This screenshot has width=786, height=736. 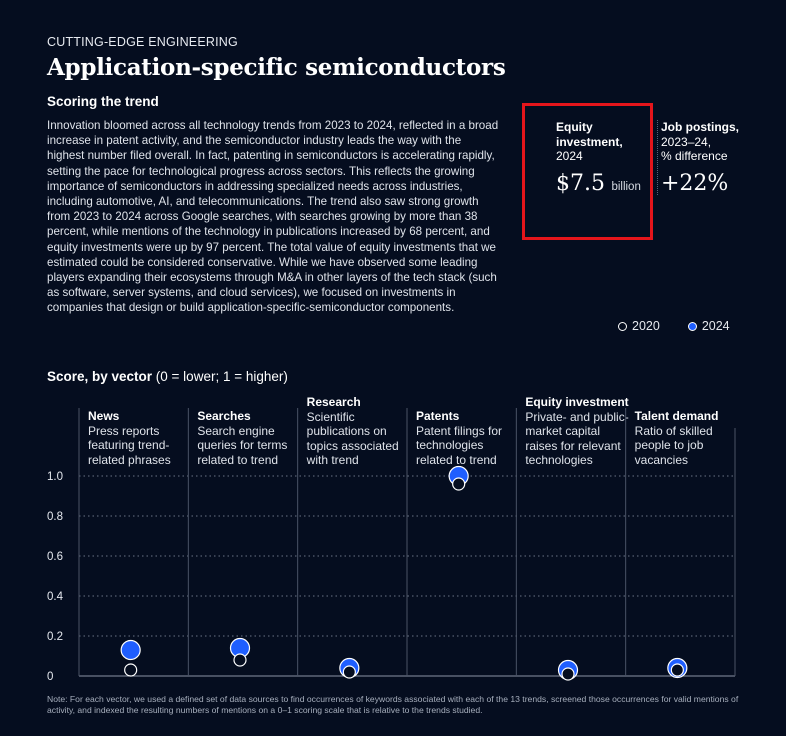 What do you see at coordinates (686, 141) in the screenshot?
I see `jobs-kpi-range: 2023–24,` at bounding box center [686, 141].